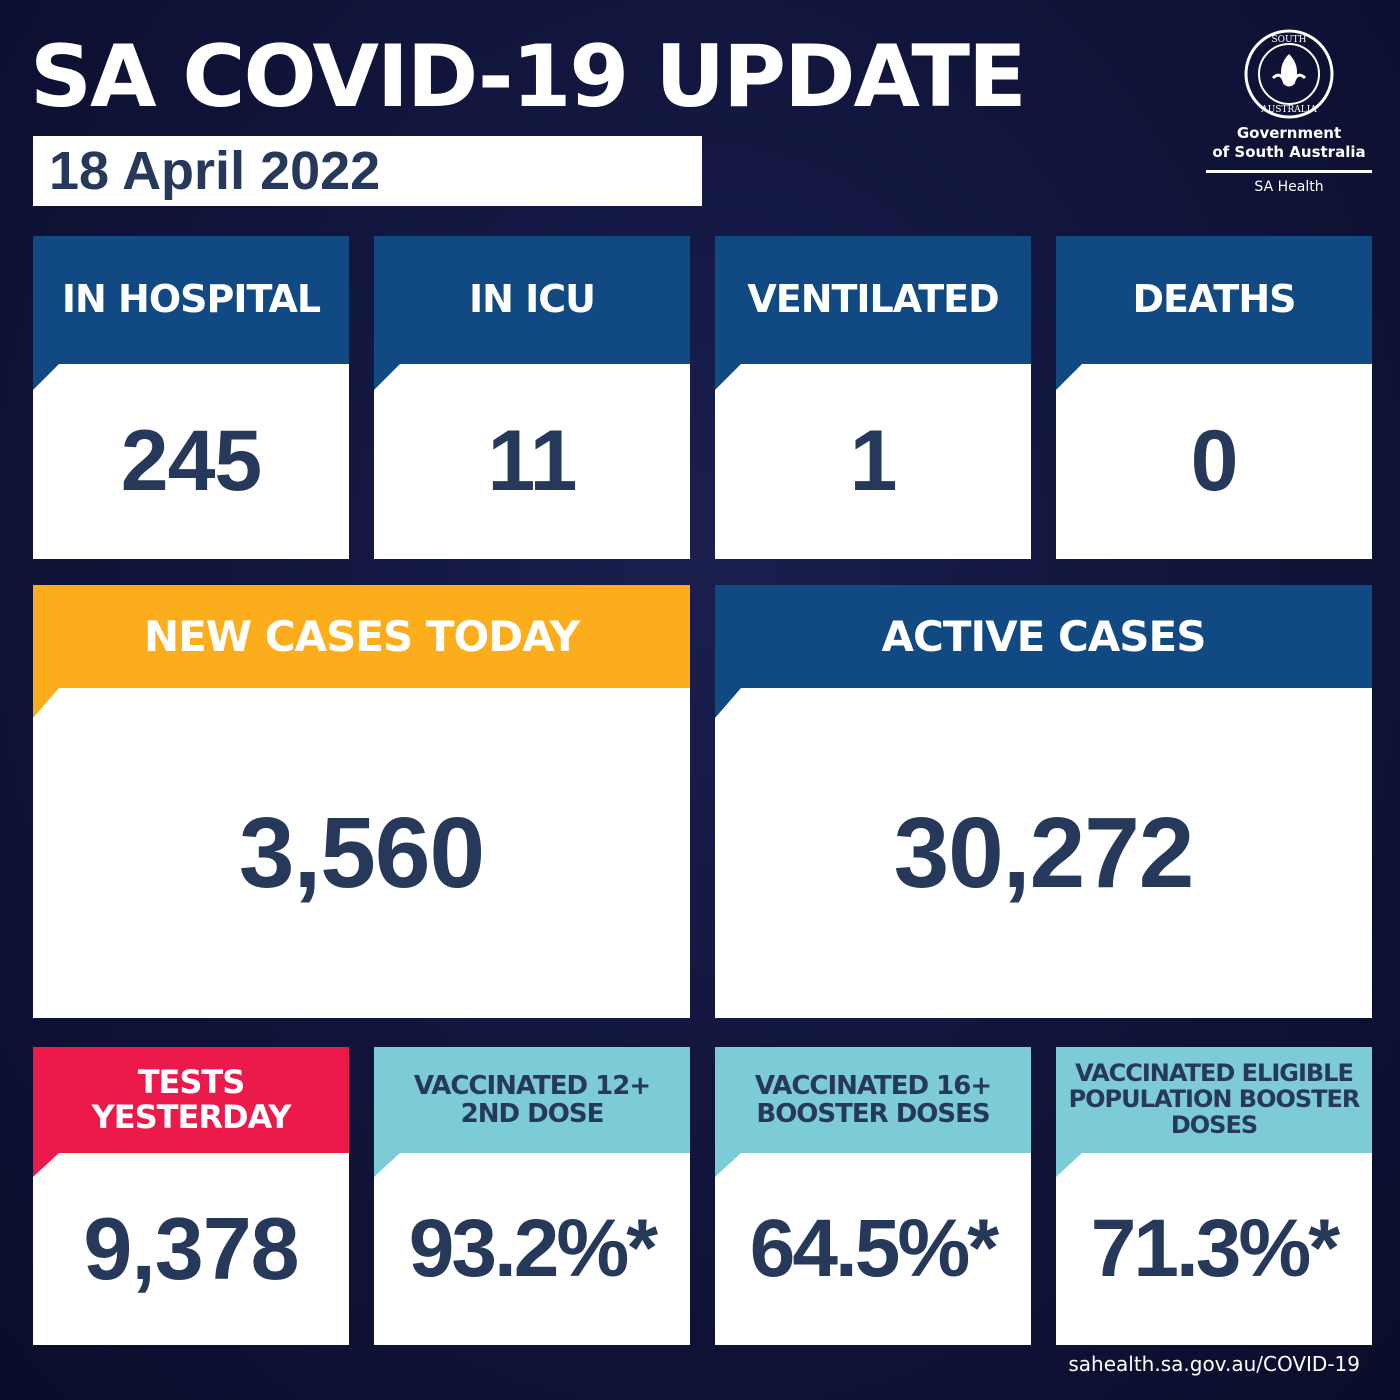  I want to click on stat-value: 93.2%*, so click(533, 1248).